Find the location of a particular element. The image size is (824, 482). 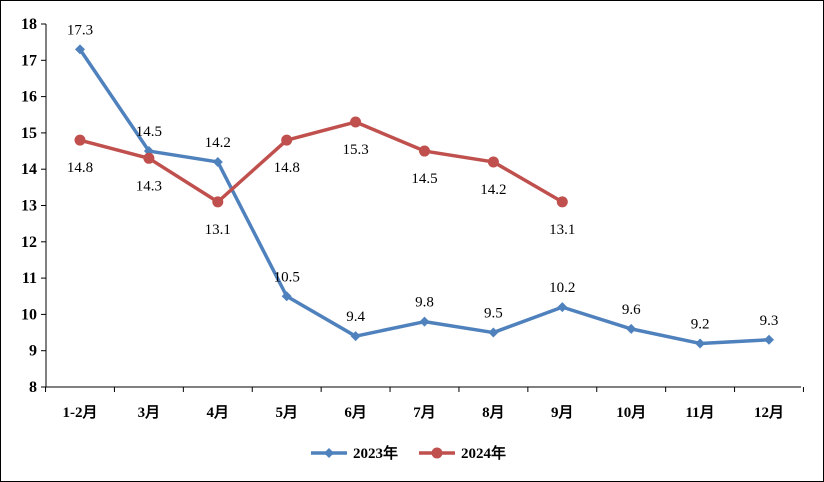

y-tick-label: 9 is located at coordinates (33, 351).